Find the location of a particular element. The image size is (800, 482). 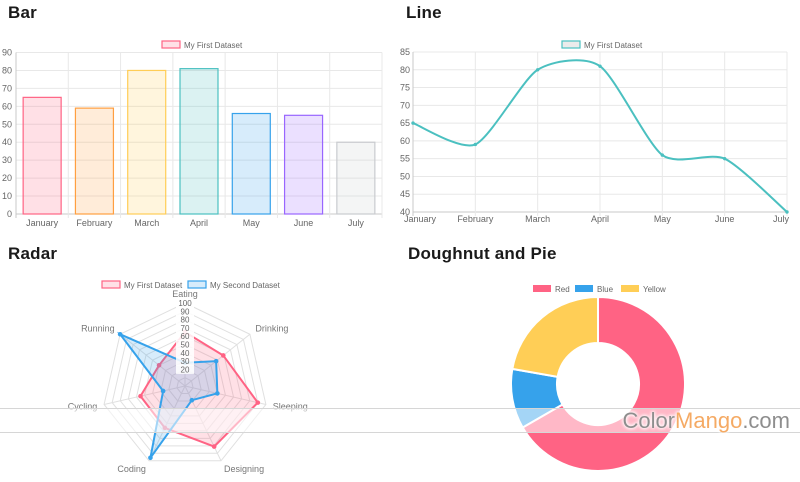

radar-scale-tick: 40 is located at coordinates (185, 353).